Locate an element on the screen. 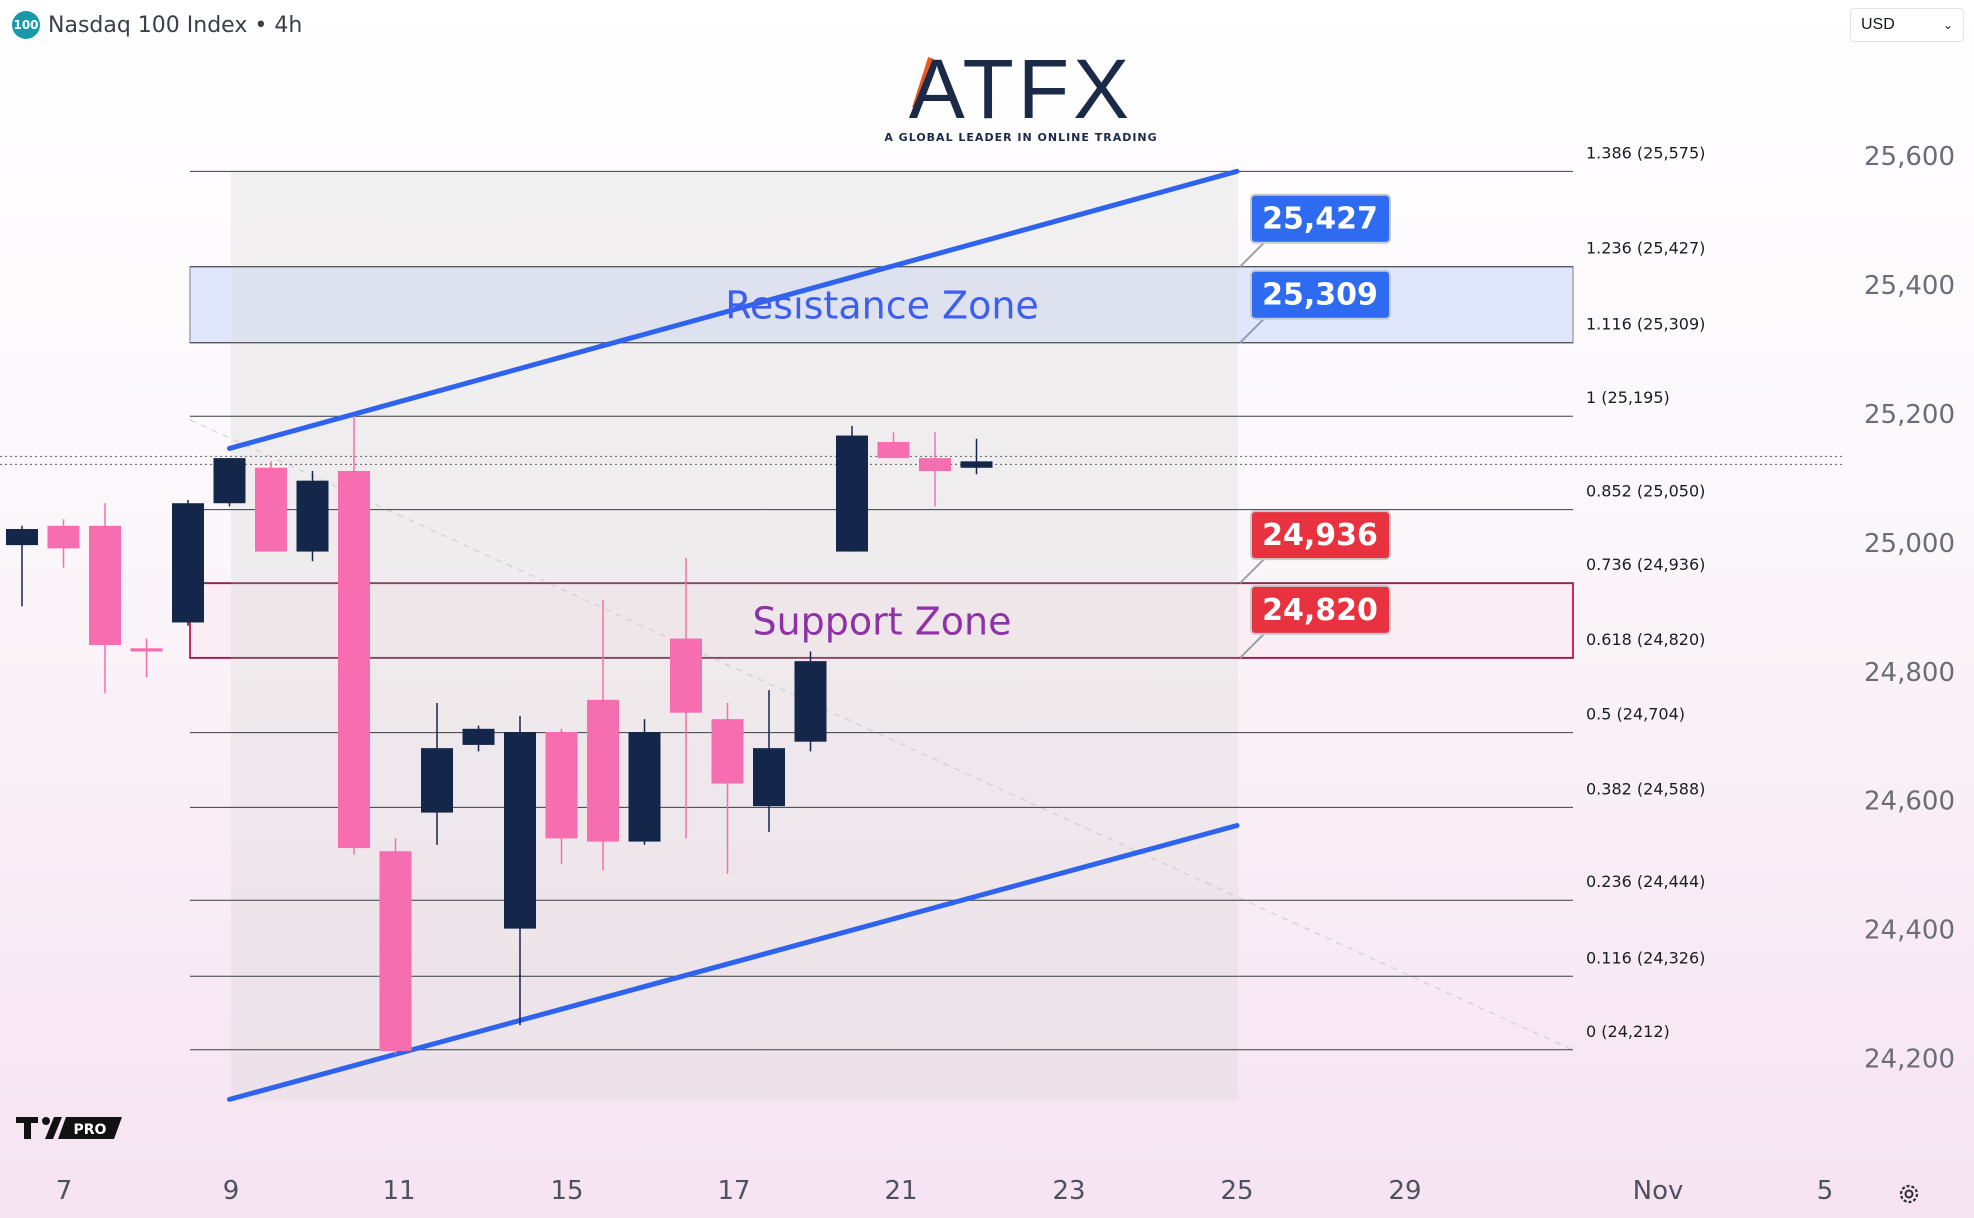 The image size is (1974, 1218). fib-label: 0.236 (24,444) is located at coordinates (1645, 881).